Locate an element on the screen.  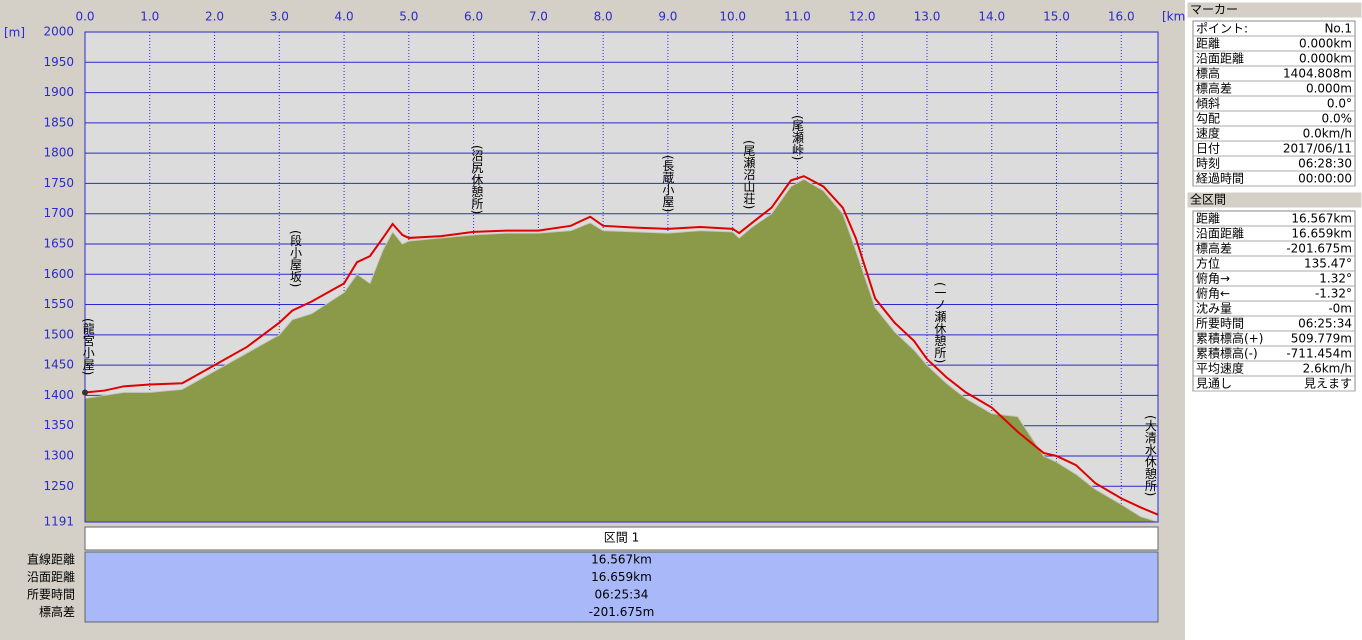
y-tick-label: 1650 is located at coordinates (58, 243).